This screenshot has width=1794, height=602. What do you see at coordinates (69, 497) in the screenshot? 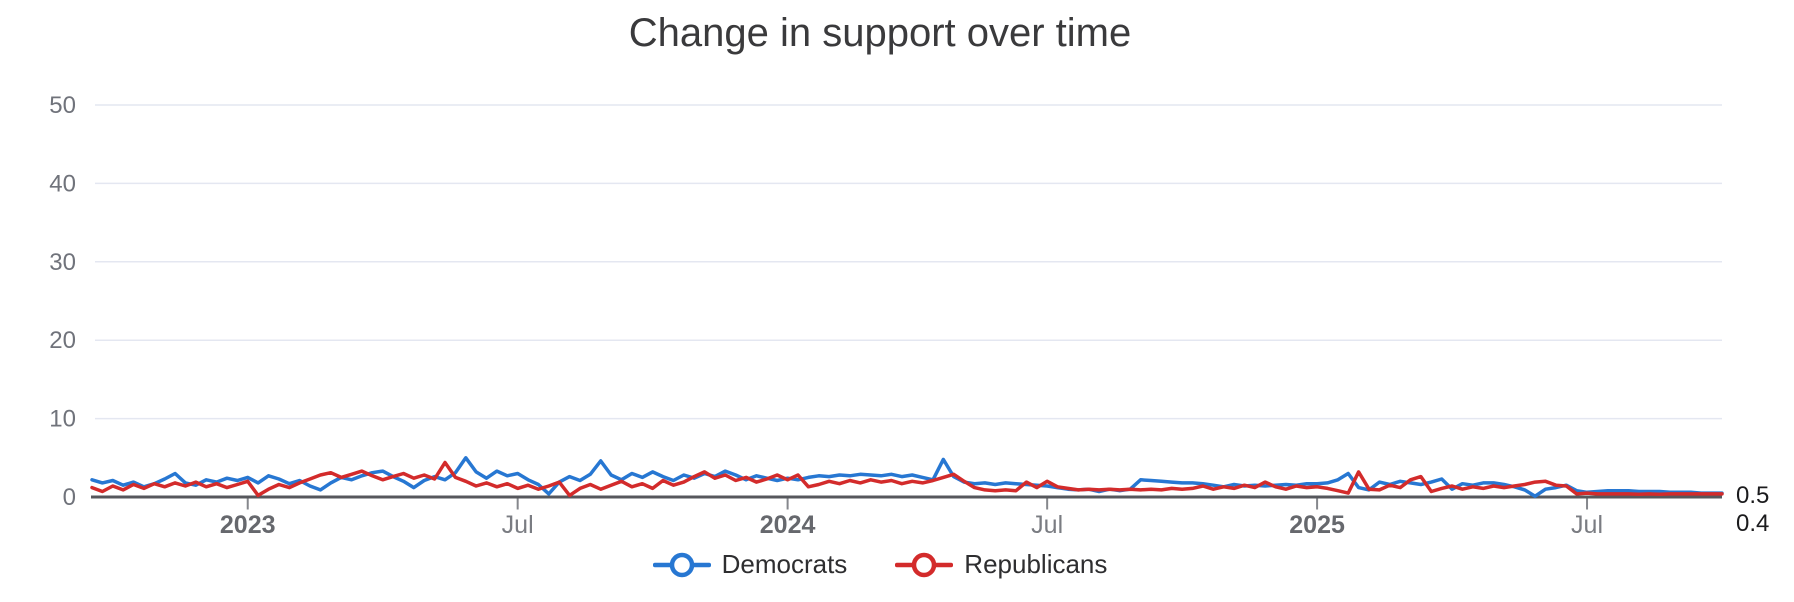
I see `y-axis-tick-label: 0` at bounding box center [69, 497].